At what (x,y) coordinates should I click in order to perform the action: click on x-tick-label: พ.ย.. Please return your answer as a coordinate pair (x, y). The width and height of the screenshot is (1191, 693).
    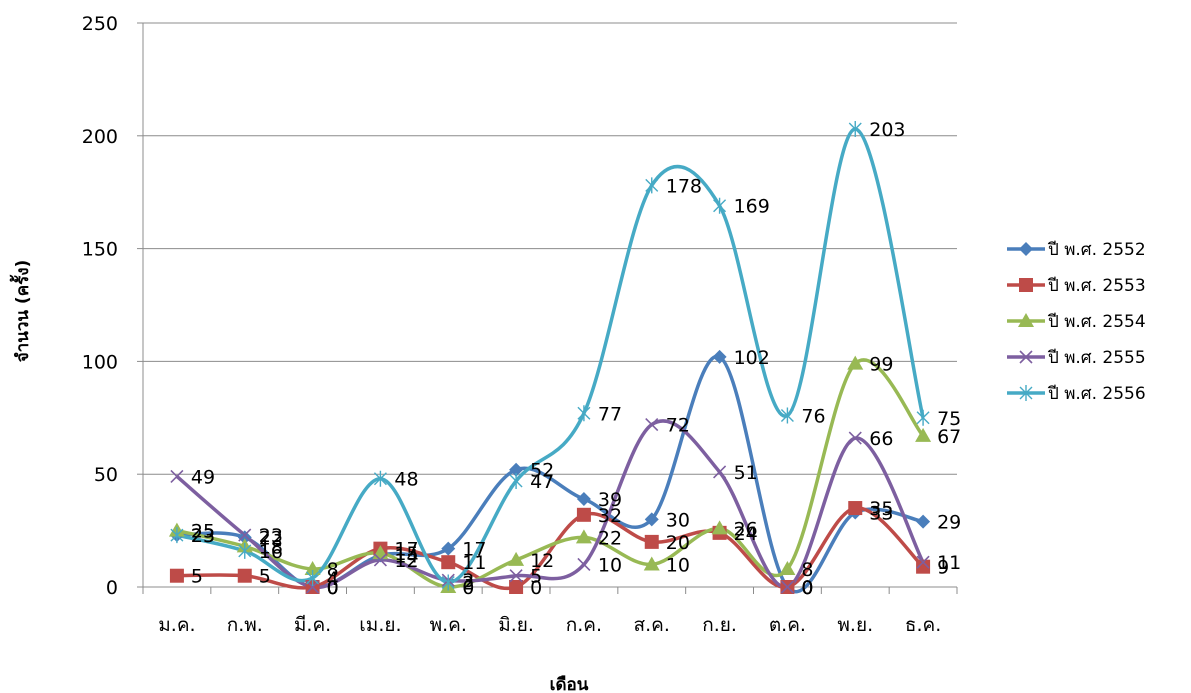
    Looking at the image, I should click on (855, 625).